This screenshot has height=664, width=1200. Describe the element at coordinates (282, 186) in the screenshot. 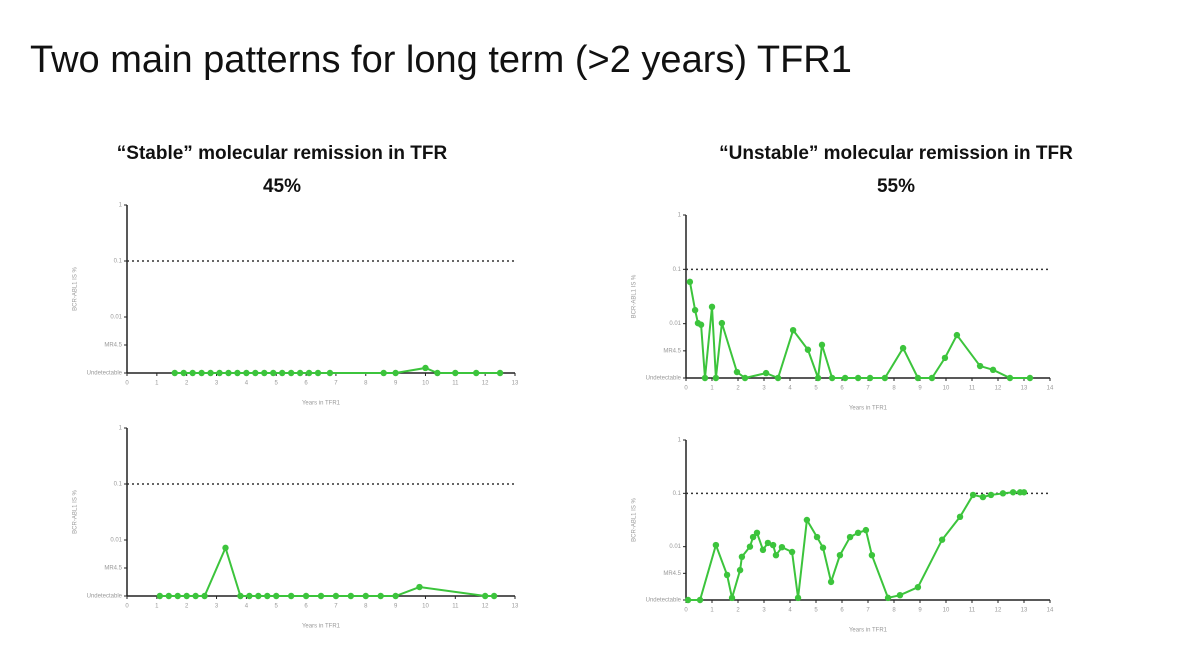

I see `panel-share: 45%` at that location.